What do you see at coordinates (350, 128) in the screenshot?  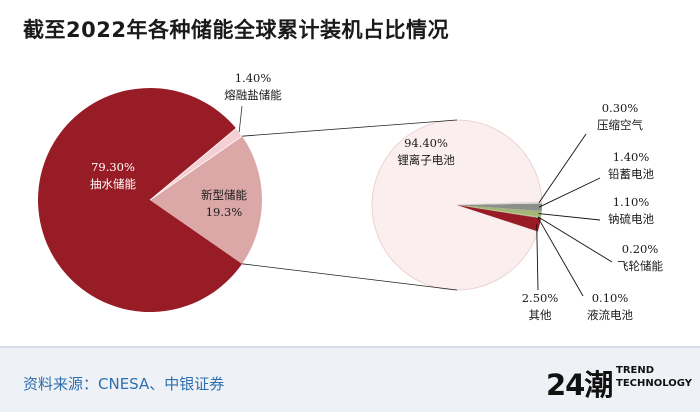 I see `connector-line-top` at bounding box center [350, 128].